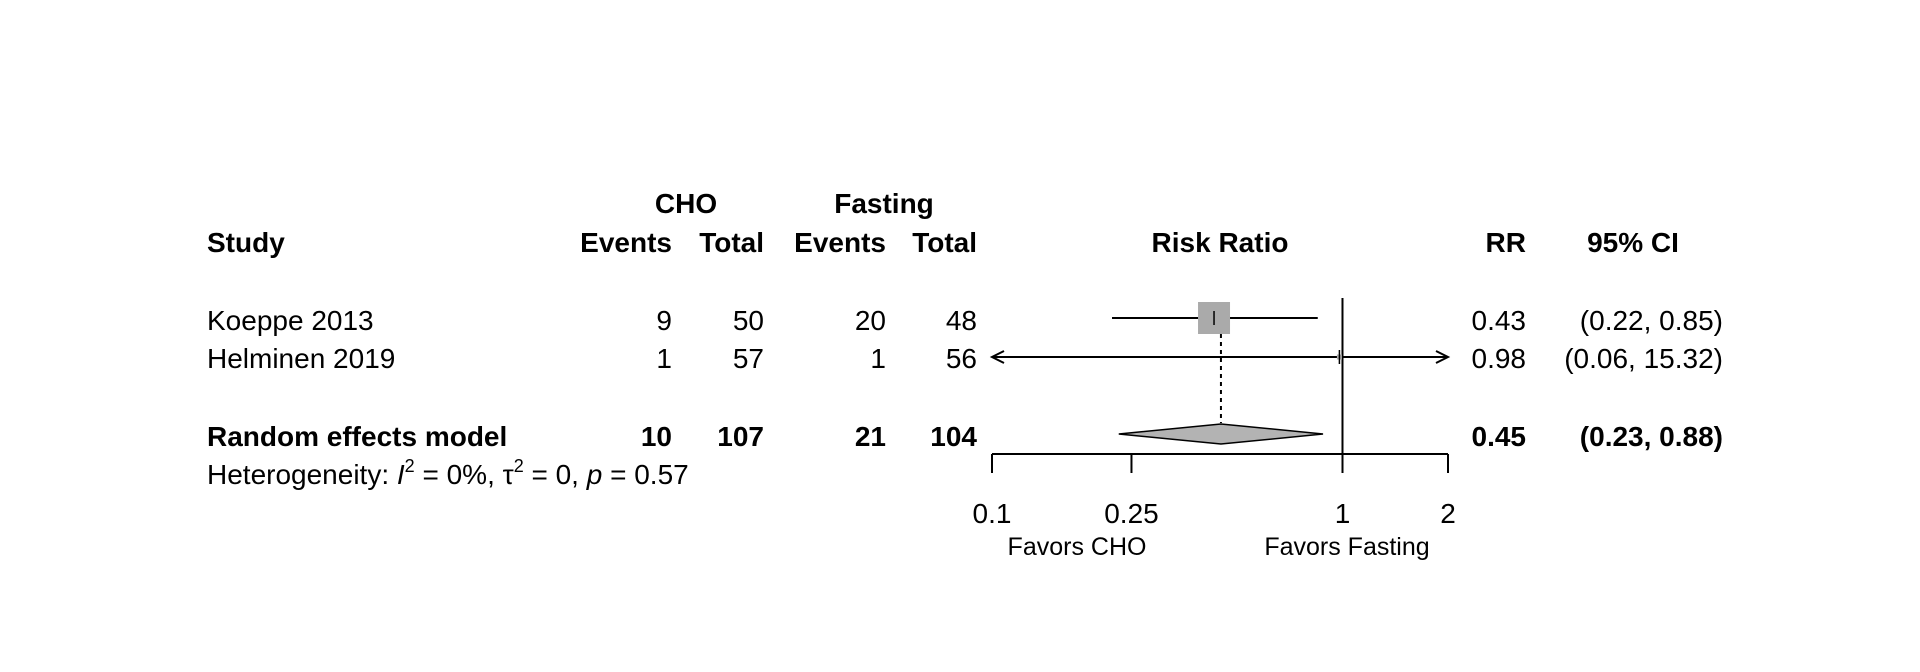 The width and height of the screenshot is (1920, 672). I want to click on i2-symbol: I, so click(401, 474).